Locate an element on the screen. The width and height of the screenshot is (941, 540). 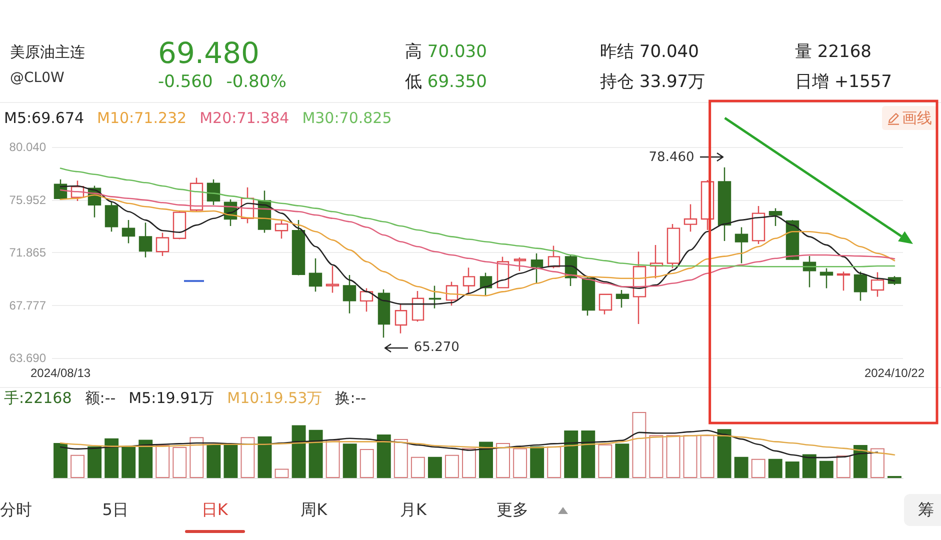
text: M30:70.825 is located at coordinates (347, 118).